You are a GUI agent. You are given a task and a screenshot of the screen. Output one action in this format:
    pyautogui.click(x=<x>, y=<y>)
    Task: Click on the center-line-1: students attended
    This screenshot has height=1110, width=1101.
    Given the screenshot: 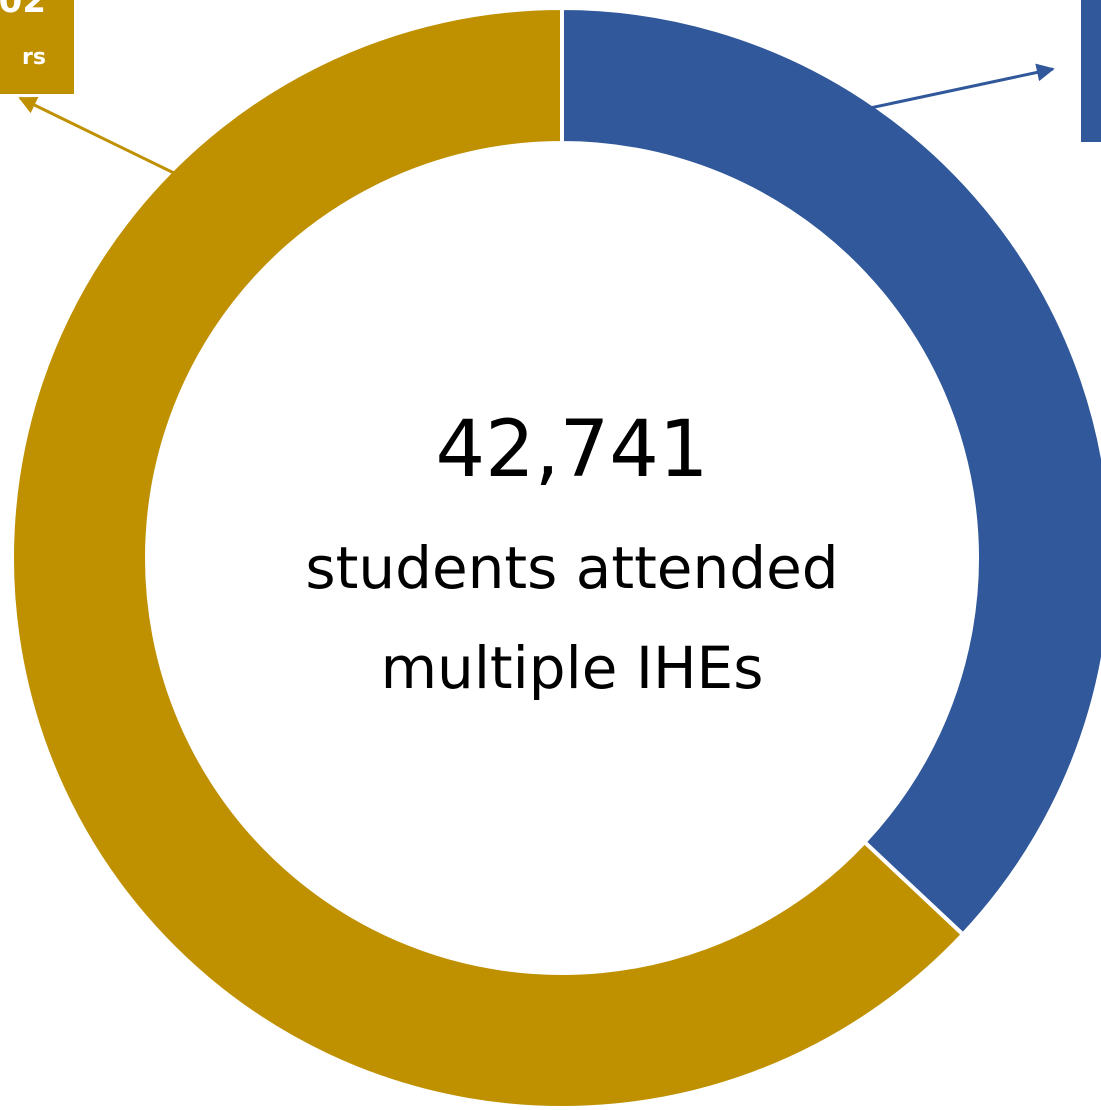 What is the action you would take?
    pyautogui.click(x=571, y=568)
    